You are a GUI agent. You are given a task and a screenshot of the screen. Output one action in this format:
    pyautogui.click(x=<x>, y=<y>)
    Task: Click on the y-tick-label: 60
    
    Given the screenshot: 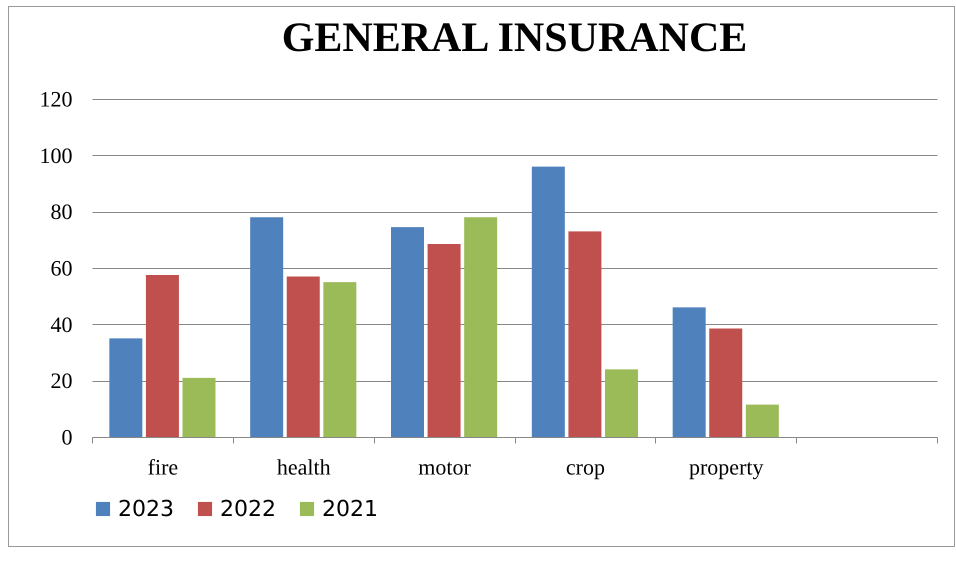 What is the action you would take?
    pyautogui.click(x=61, y=268)
    